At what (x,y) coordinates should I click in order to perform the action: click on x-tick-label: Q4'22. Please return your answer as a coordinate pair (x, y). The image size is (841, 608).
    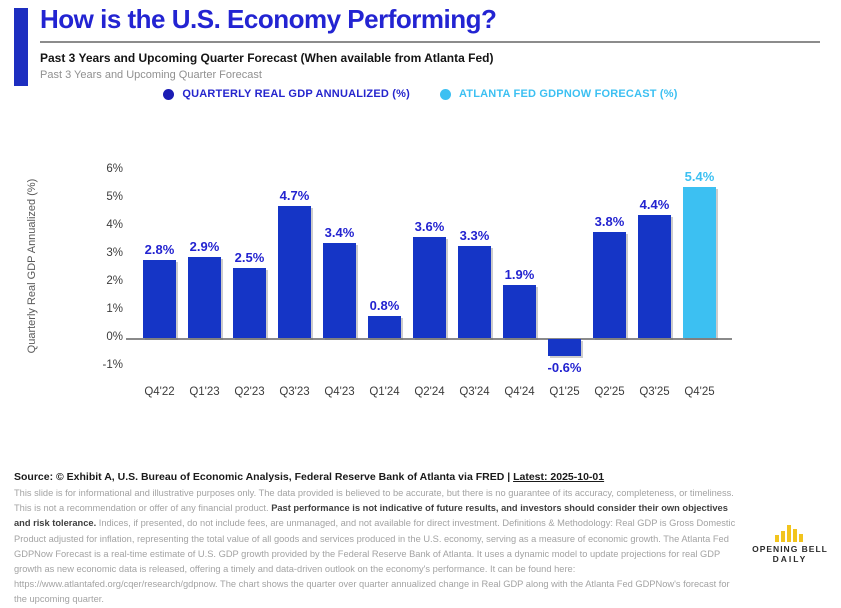
    Looking at the image, I should click on (159, 392).